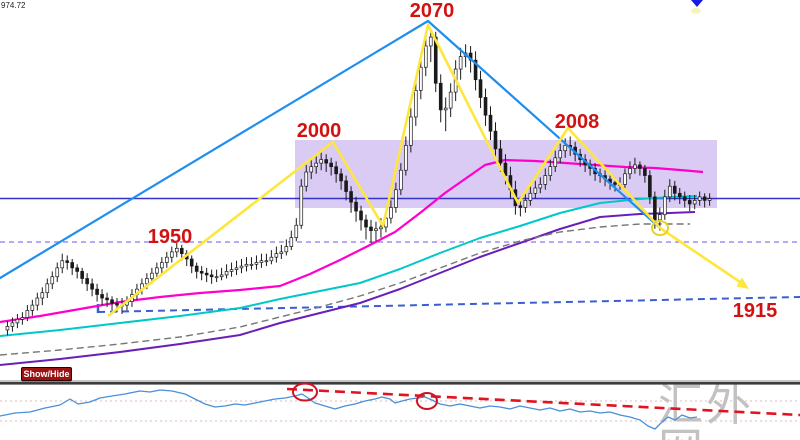 The image size is (800, 440). I want to click on price-annotation-2008: 2008, so click(577, 122).